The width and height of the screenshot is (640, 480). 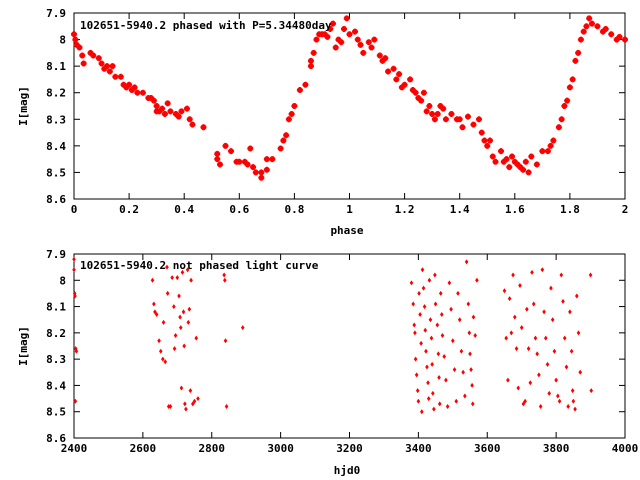 What do you see at coordinates (56, 172) in the screenshot?
I see `y-tick-label: 8.5` at bounding box center [56, 172].